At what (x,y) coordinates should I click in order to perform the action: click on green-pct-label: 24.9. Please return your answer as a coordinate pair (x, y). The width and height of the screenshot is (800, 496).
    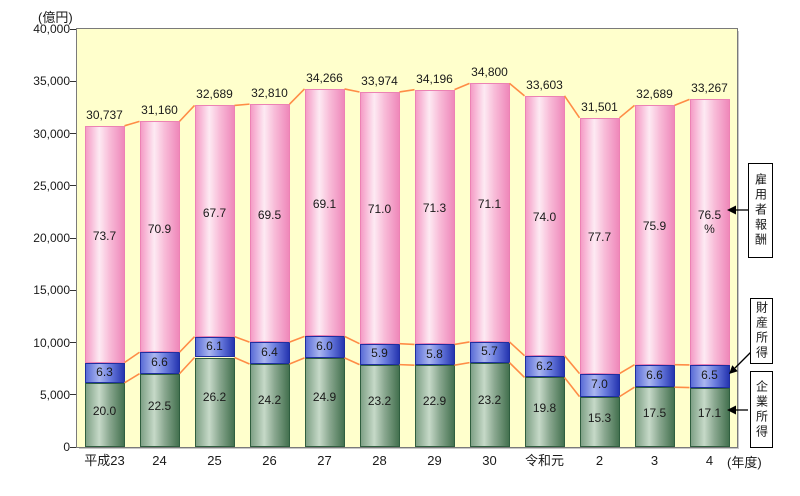
    Looking at the image, I should click on (324, 396).